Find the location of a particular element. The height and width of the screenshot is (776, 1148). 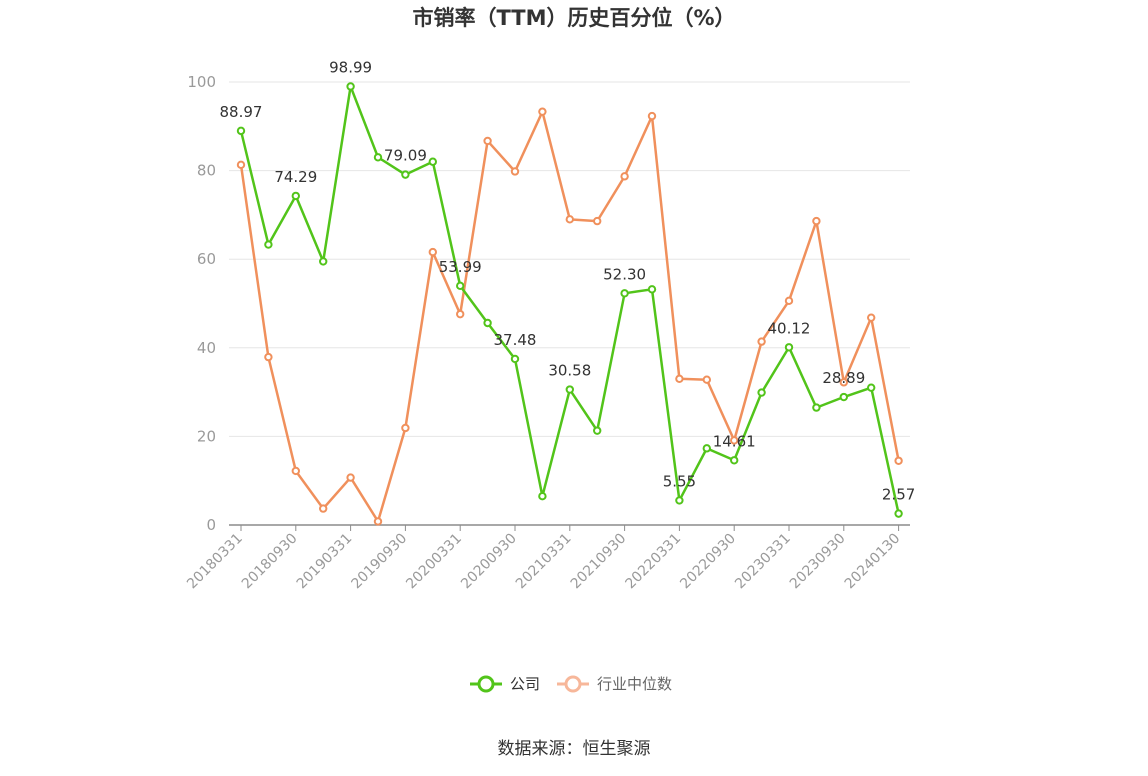

x-tick-label: 20200930 is located at coordinates (489, 562).